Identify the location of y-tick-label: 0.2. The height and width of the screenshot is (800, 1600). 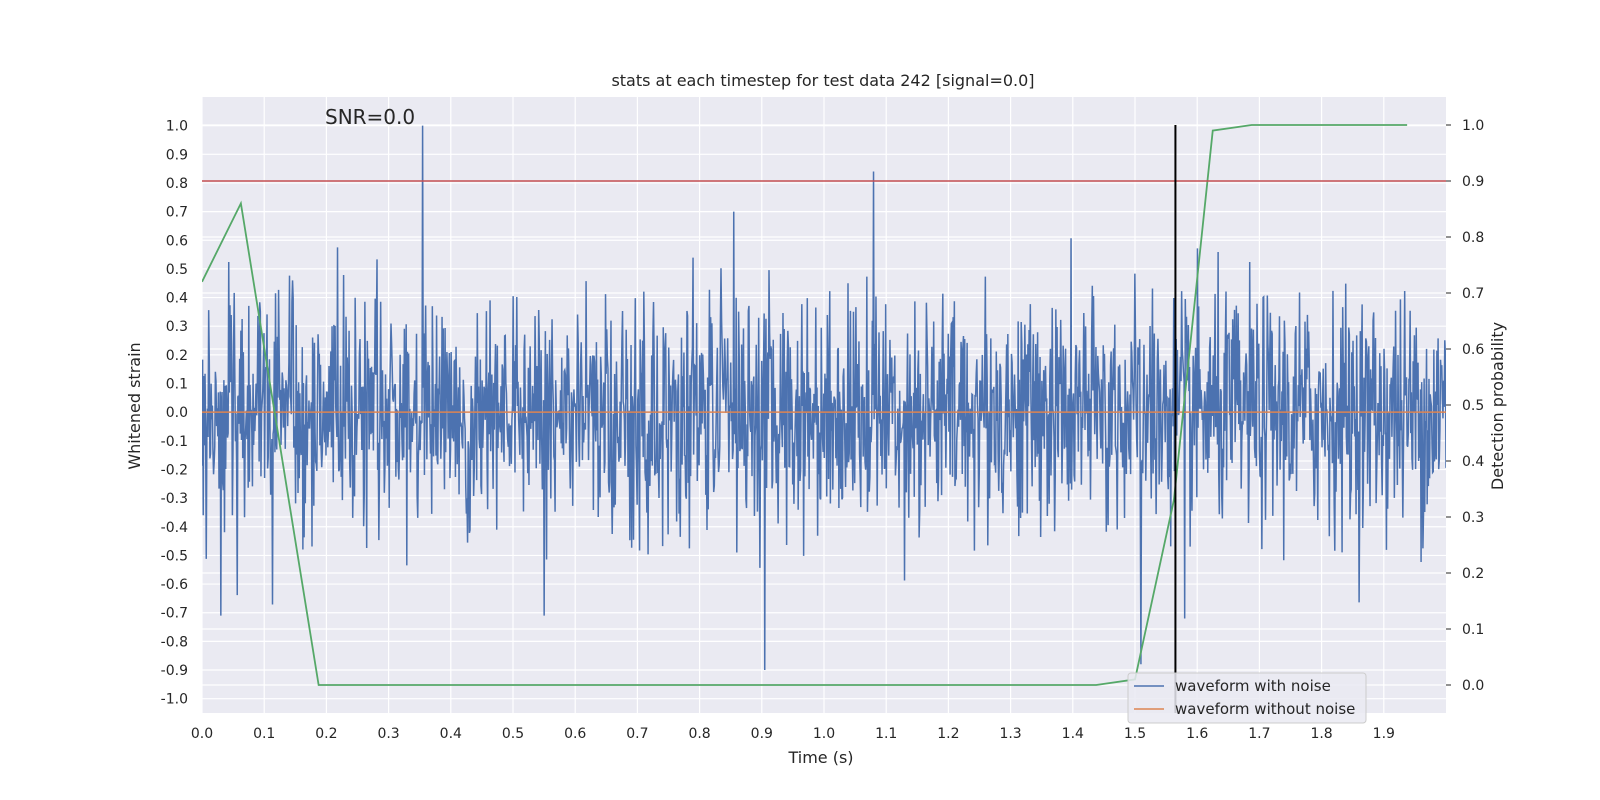
(177, 356).